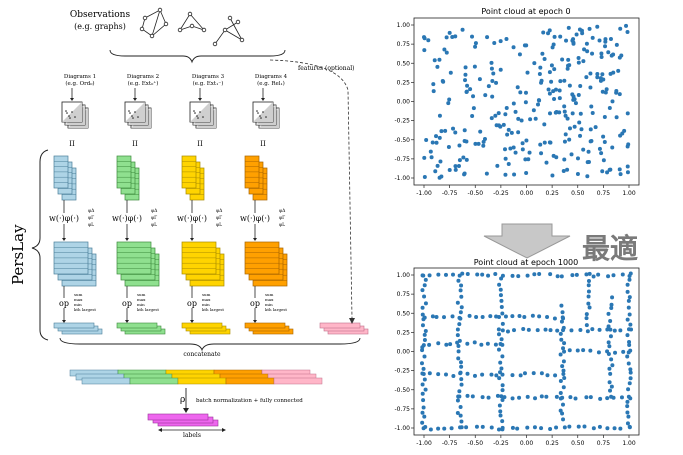  Describe the element at coordinates (629, 193) in the screenshot. I see `x-tick-label: 1.00` at that location.